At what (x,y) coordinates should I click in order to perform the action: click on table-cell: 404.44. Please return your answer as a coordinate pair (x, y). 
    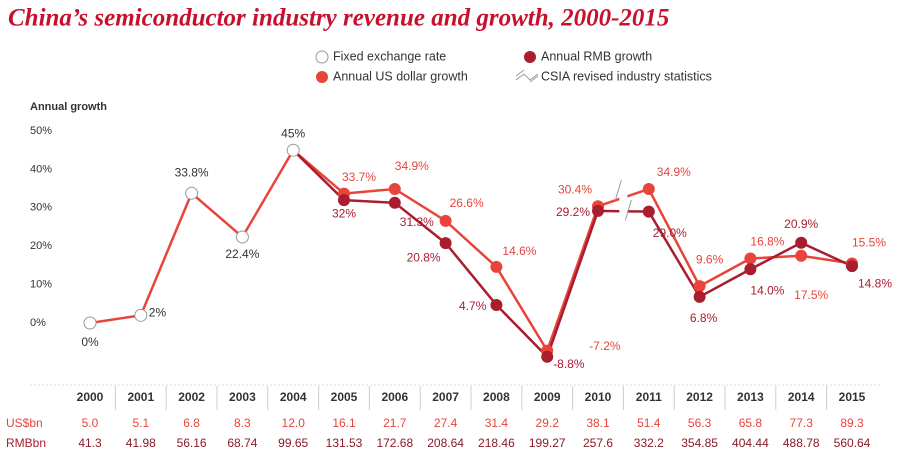
    Looking at the image, I should click on (750, 443).